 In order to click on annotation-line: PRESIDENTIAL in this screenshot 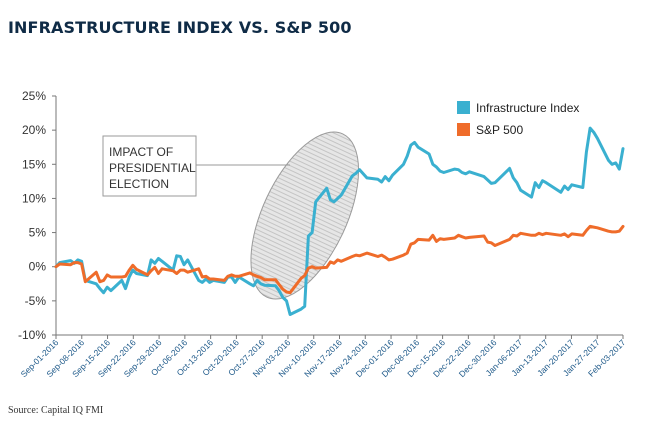, I will do `click(152, 168)`.